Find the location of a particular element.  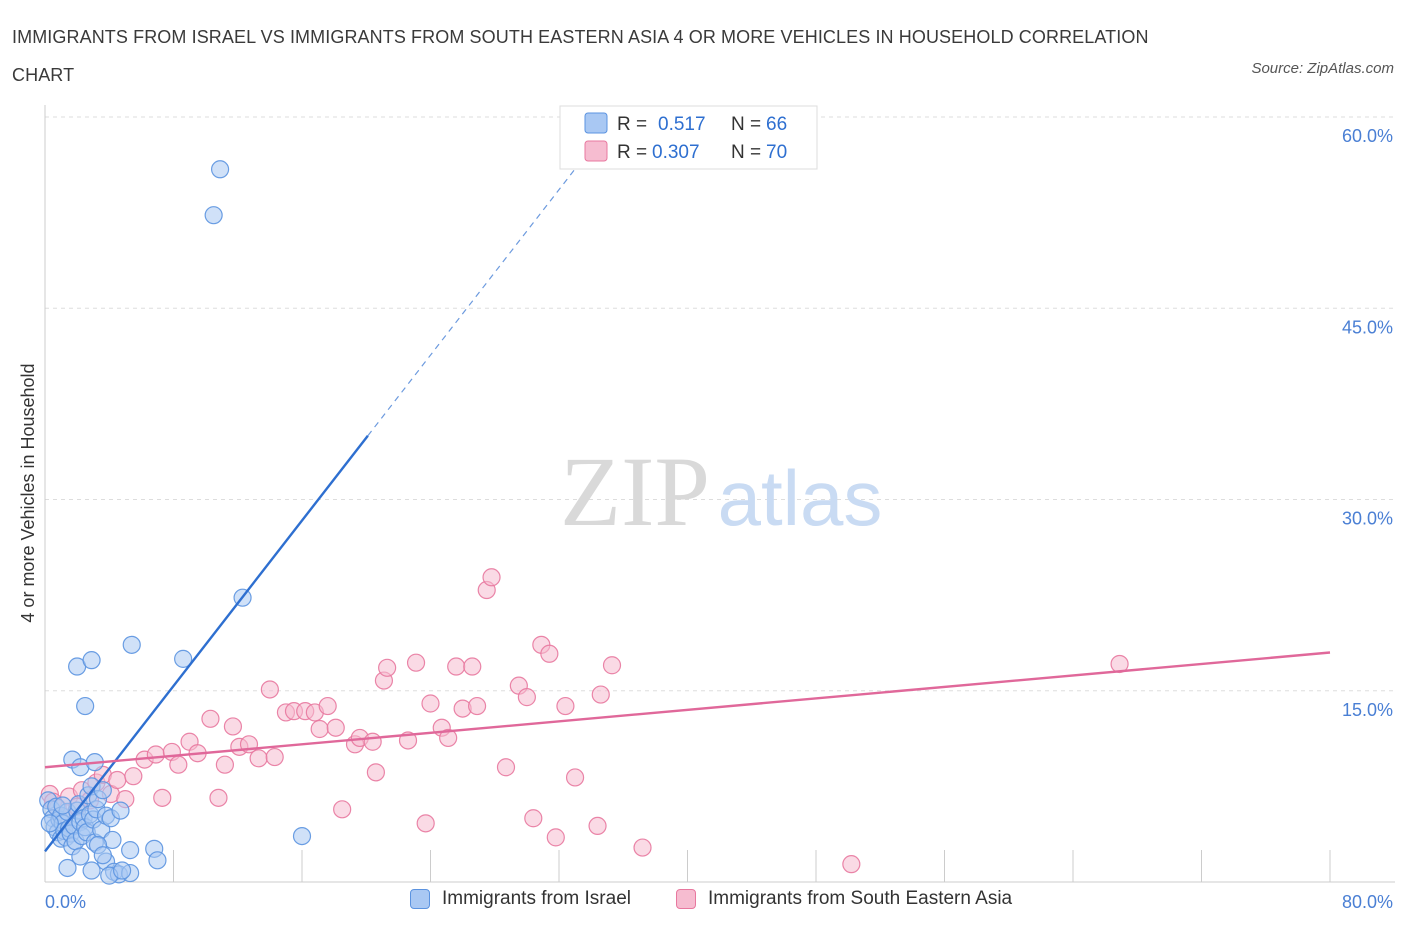

legend-swatch-pink is located at coordinates (596, 151).